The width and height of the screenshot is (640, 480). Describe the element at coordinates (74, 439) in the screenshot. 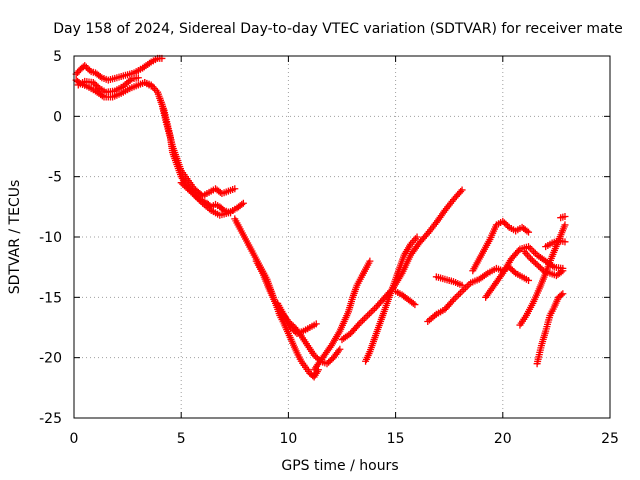

I see `x-tick-label: 0` at that location.